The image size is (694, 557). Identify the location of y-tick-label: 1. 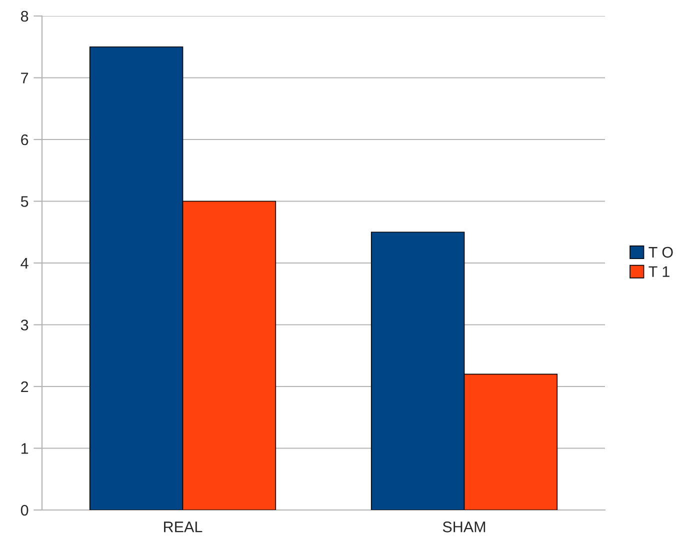
(24, 448).